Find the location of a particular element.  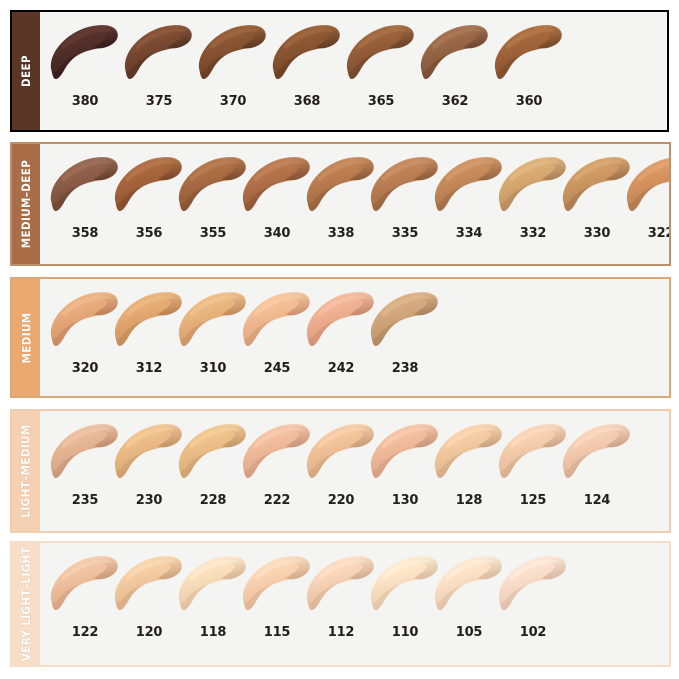

shade-swatch-cell: 128 is located at coordinates (469, 471).